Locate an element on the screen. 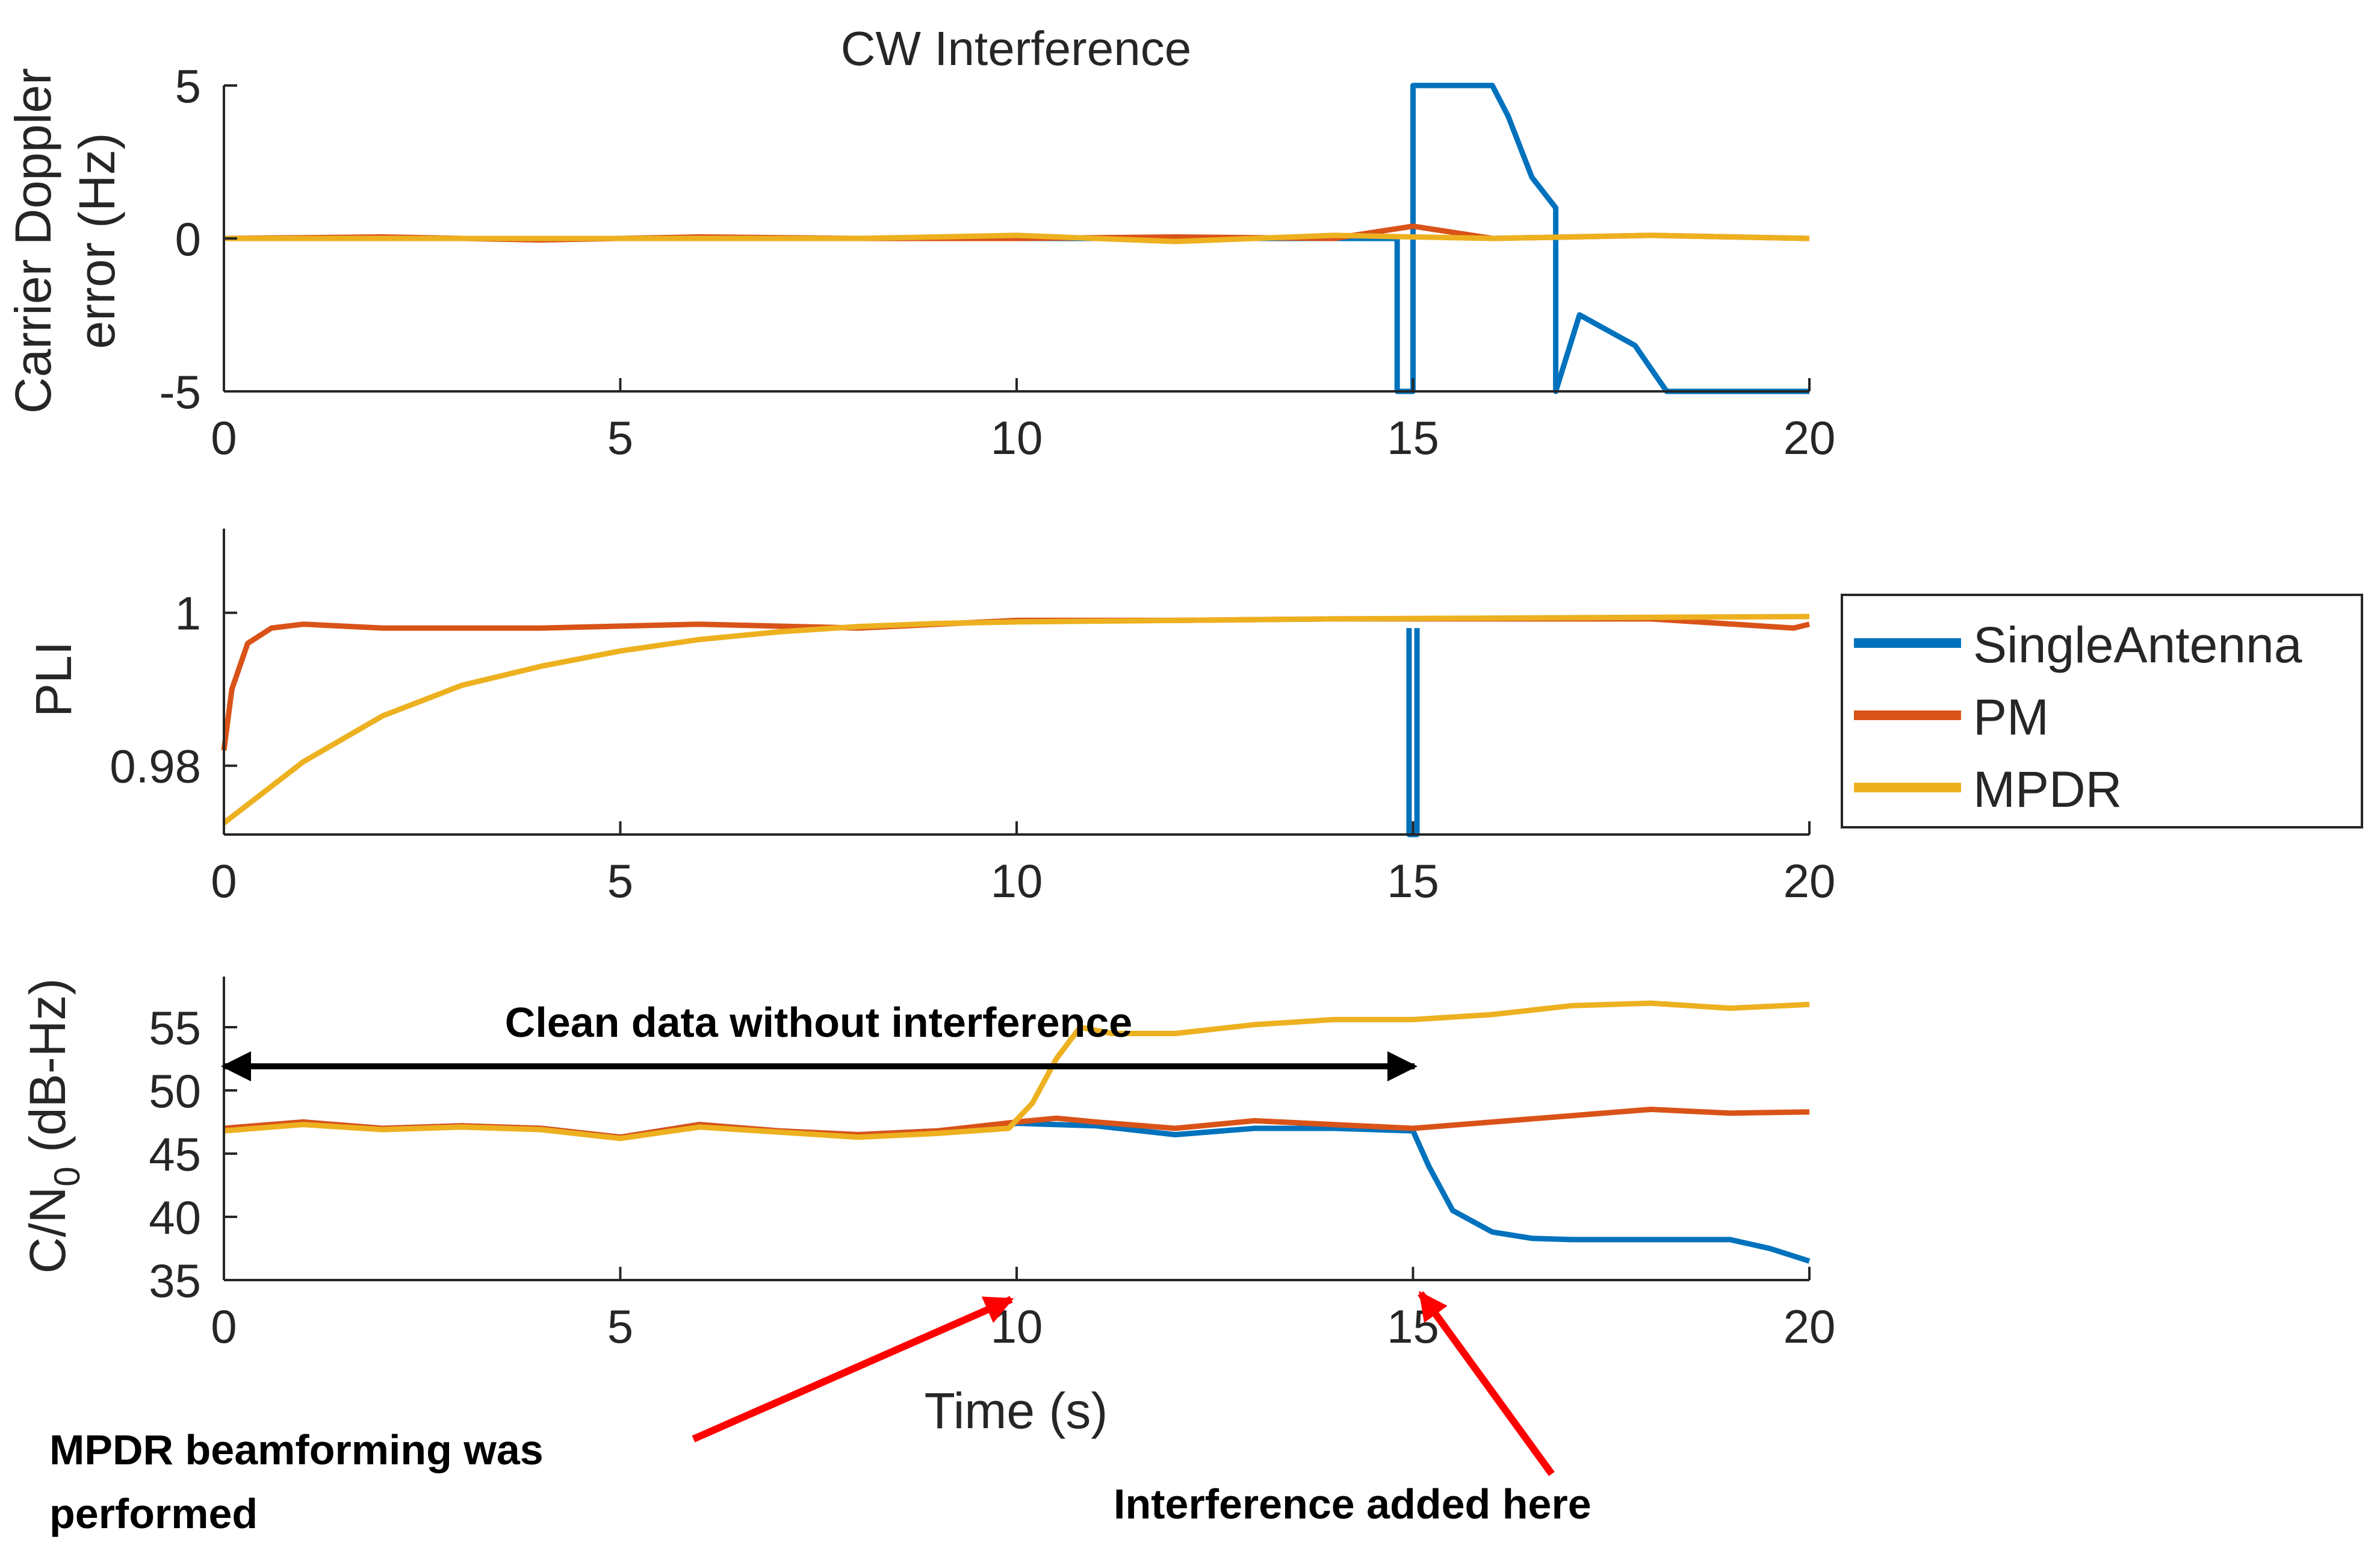  pli-xtick-label-15: 15 is located at coordinates (1413, 881).